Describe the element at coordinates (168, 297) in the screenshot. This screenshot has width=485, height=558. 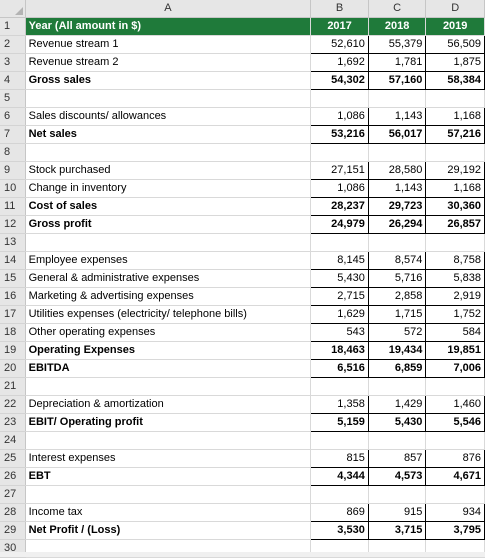
I see `cell-label: Marketing & advertising expenses` at that location.